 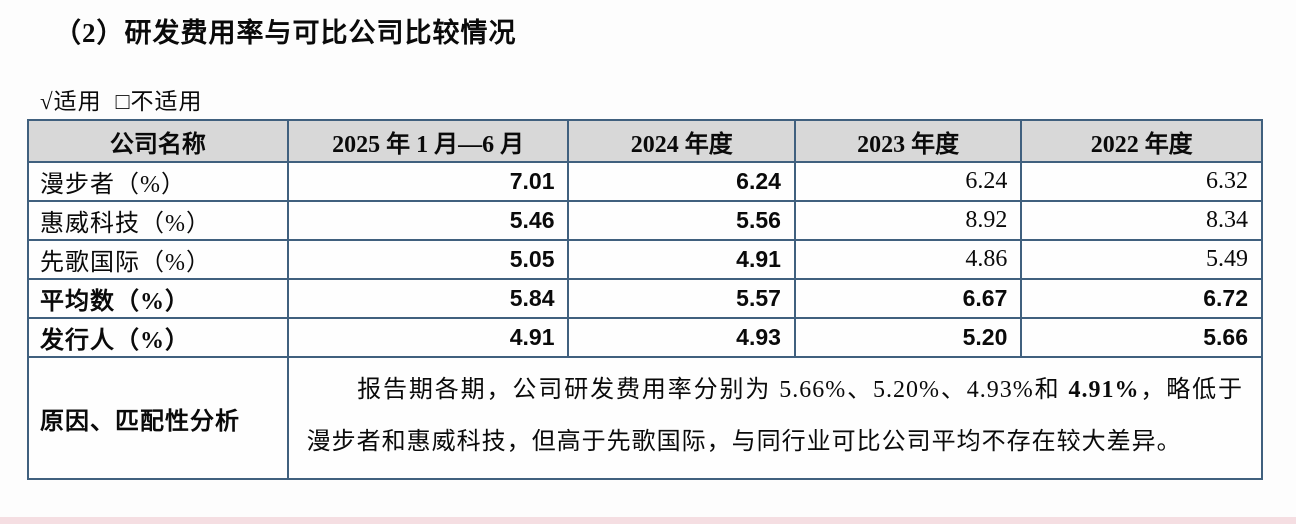 I want to click on row-label: 惠威科技（%）, so click(x=158, y=220).